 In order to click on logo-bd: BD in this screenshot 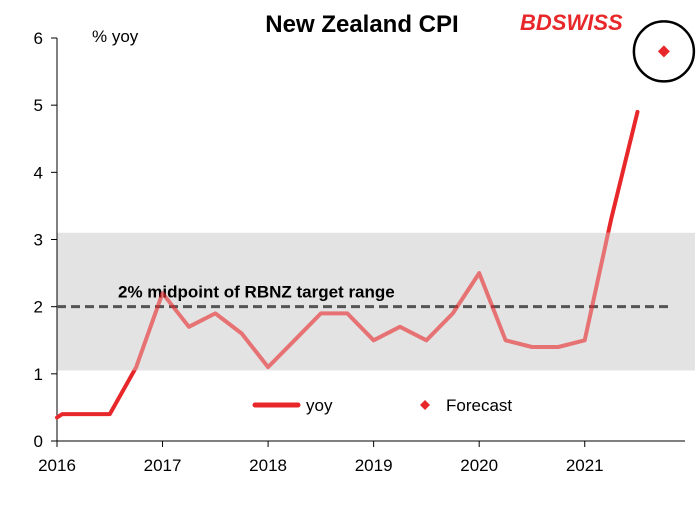, I will do `click(536, 22)`.